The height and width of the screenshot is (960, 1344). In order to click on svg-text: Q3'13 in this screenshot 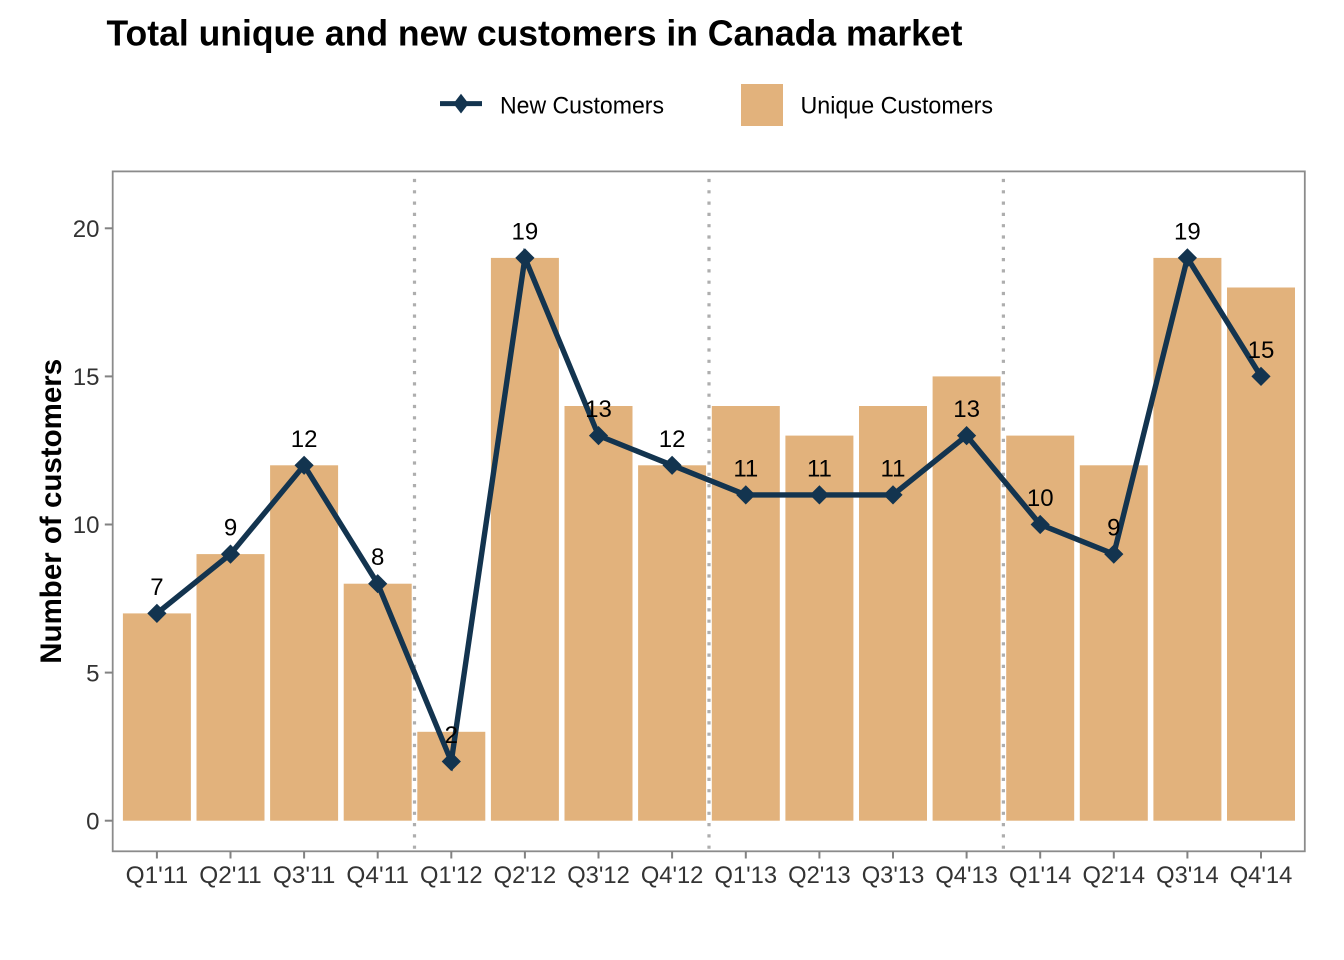, I will do `click(893, 875)`.